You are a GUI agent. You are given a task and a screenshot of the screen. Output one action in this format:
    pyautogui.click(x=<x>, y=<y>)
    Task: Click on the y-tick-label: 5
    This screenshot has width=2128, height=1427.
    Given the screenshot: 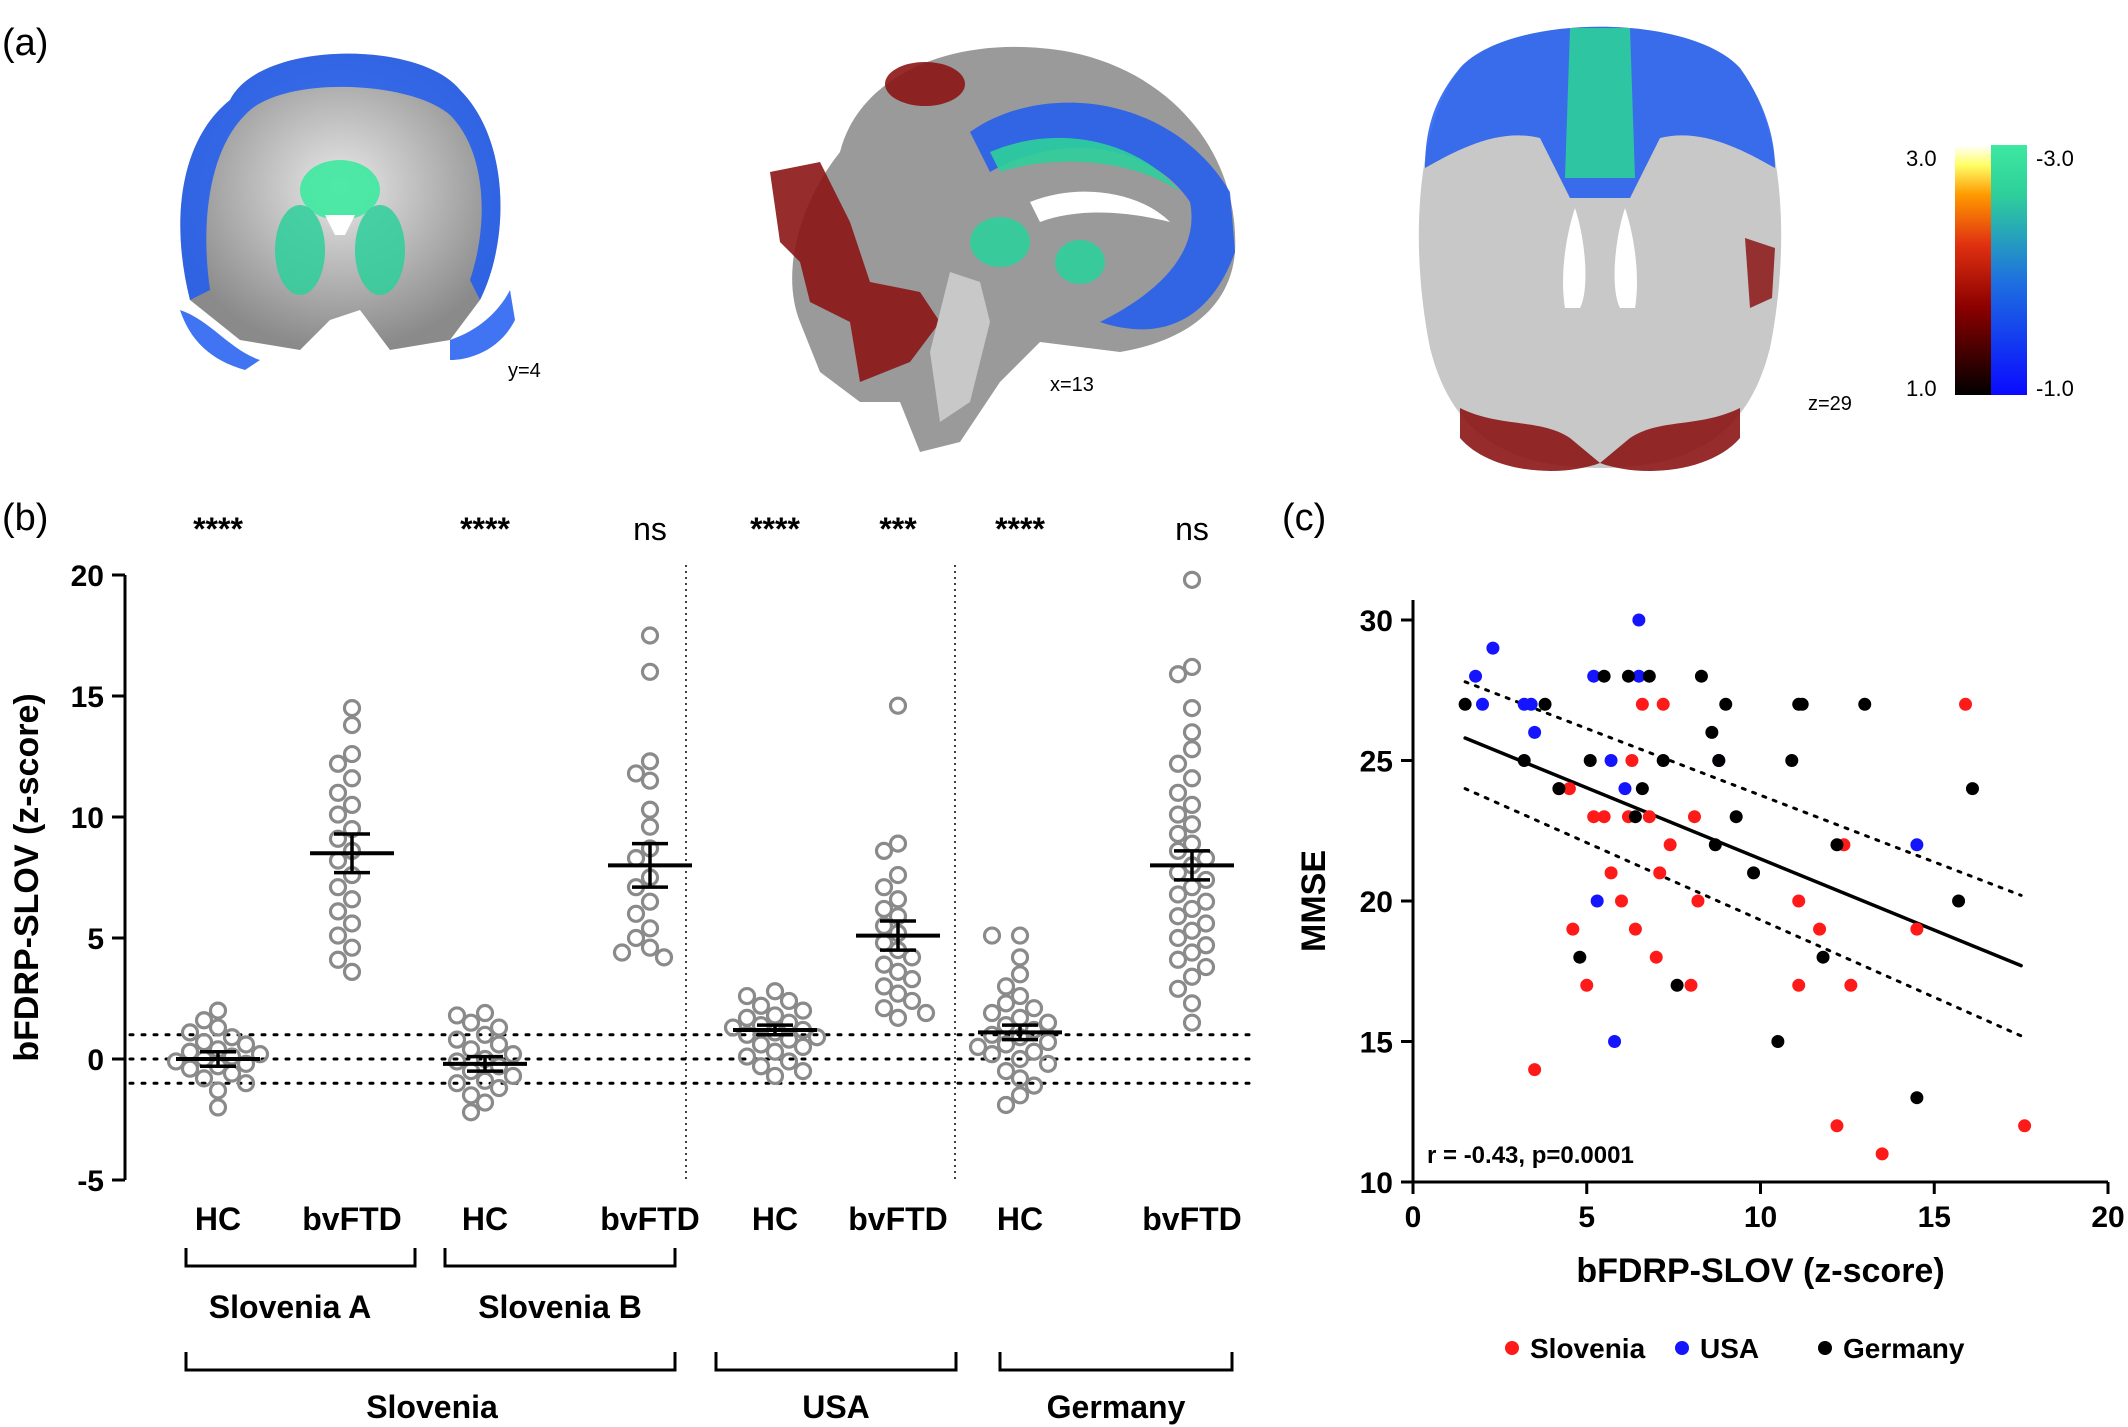 What is the action you would take?
    pyautogui.click(x=95, y=939)
    